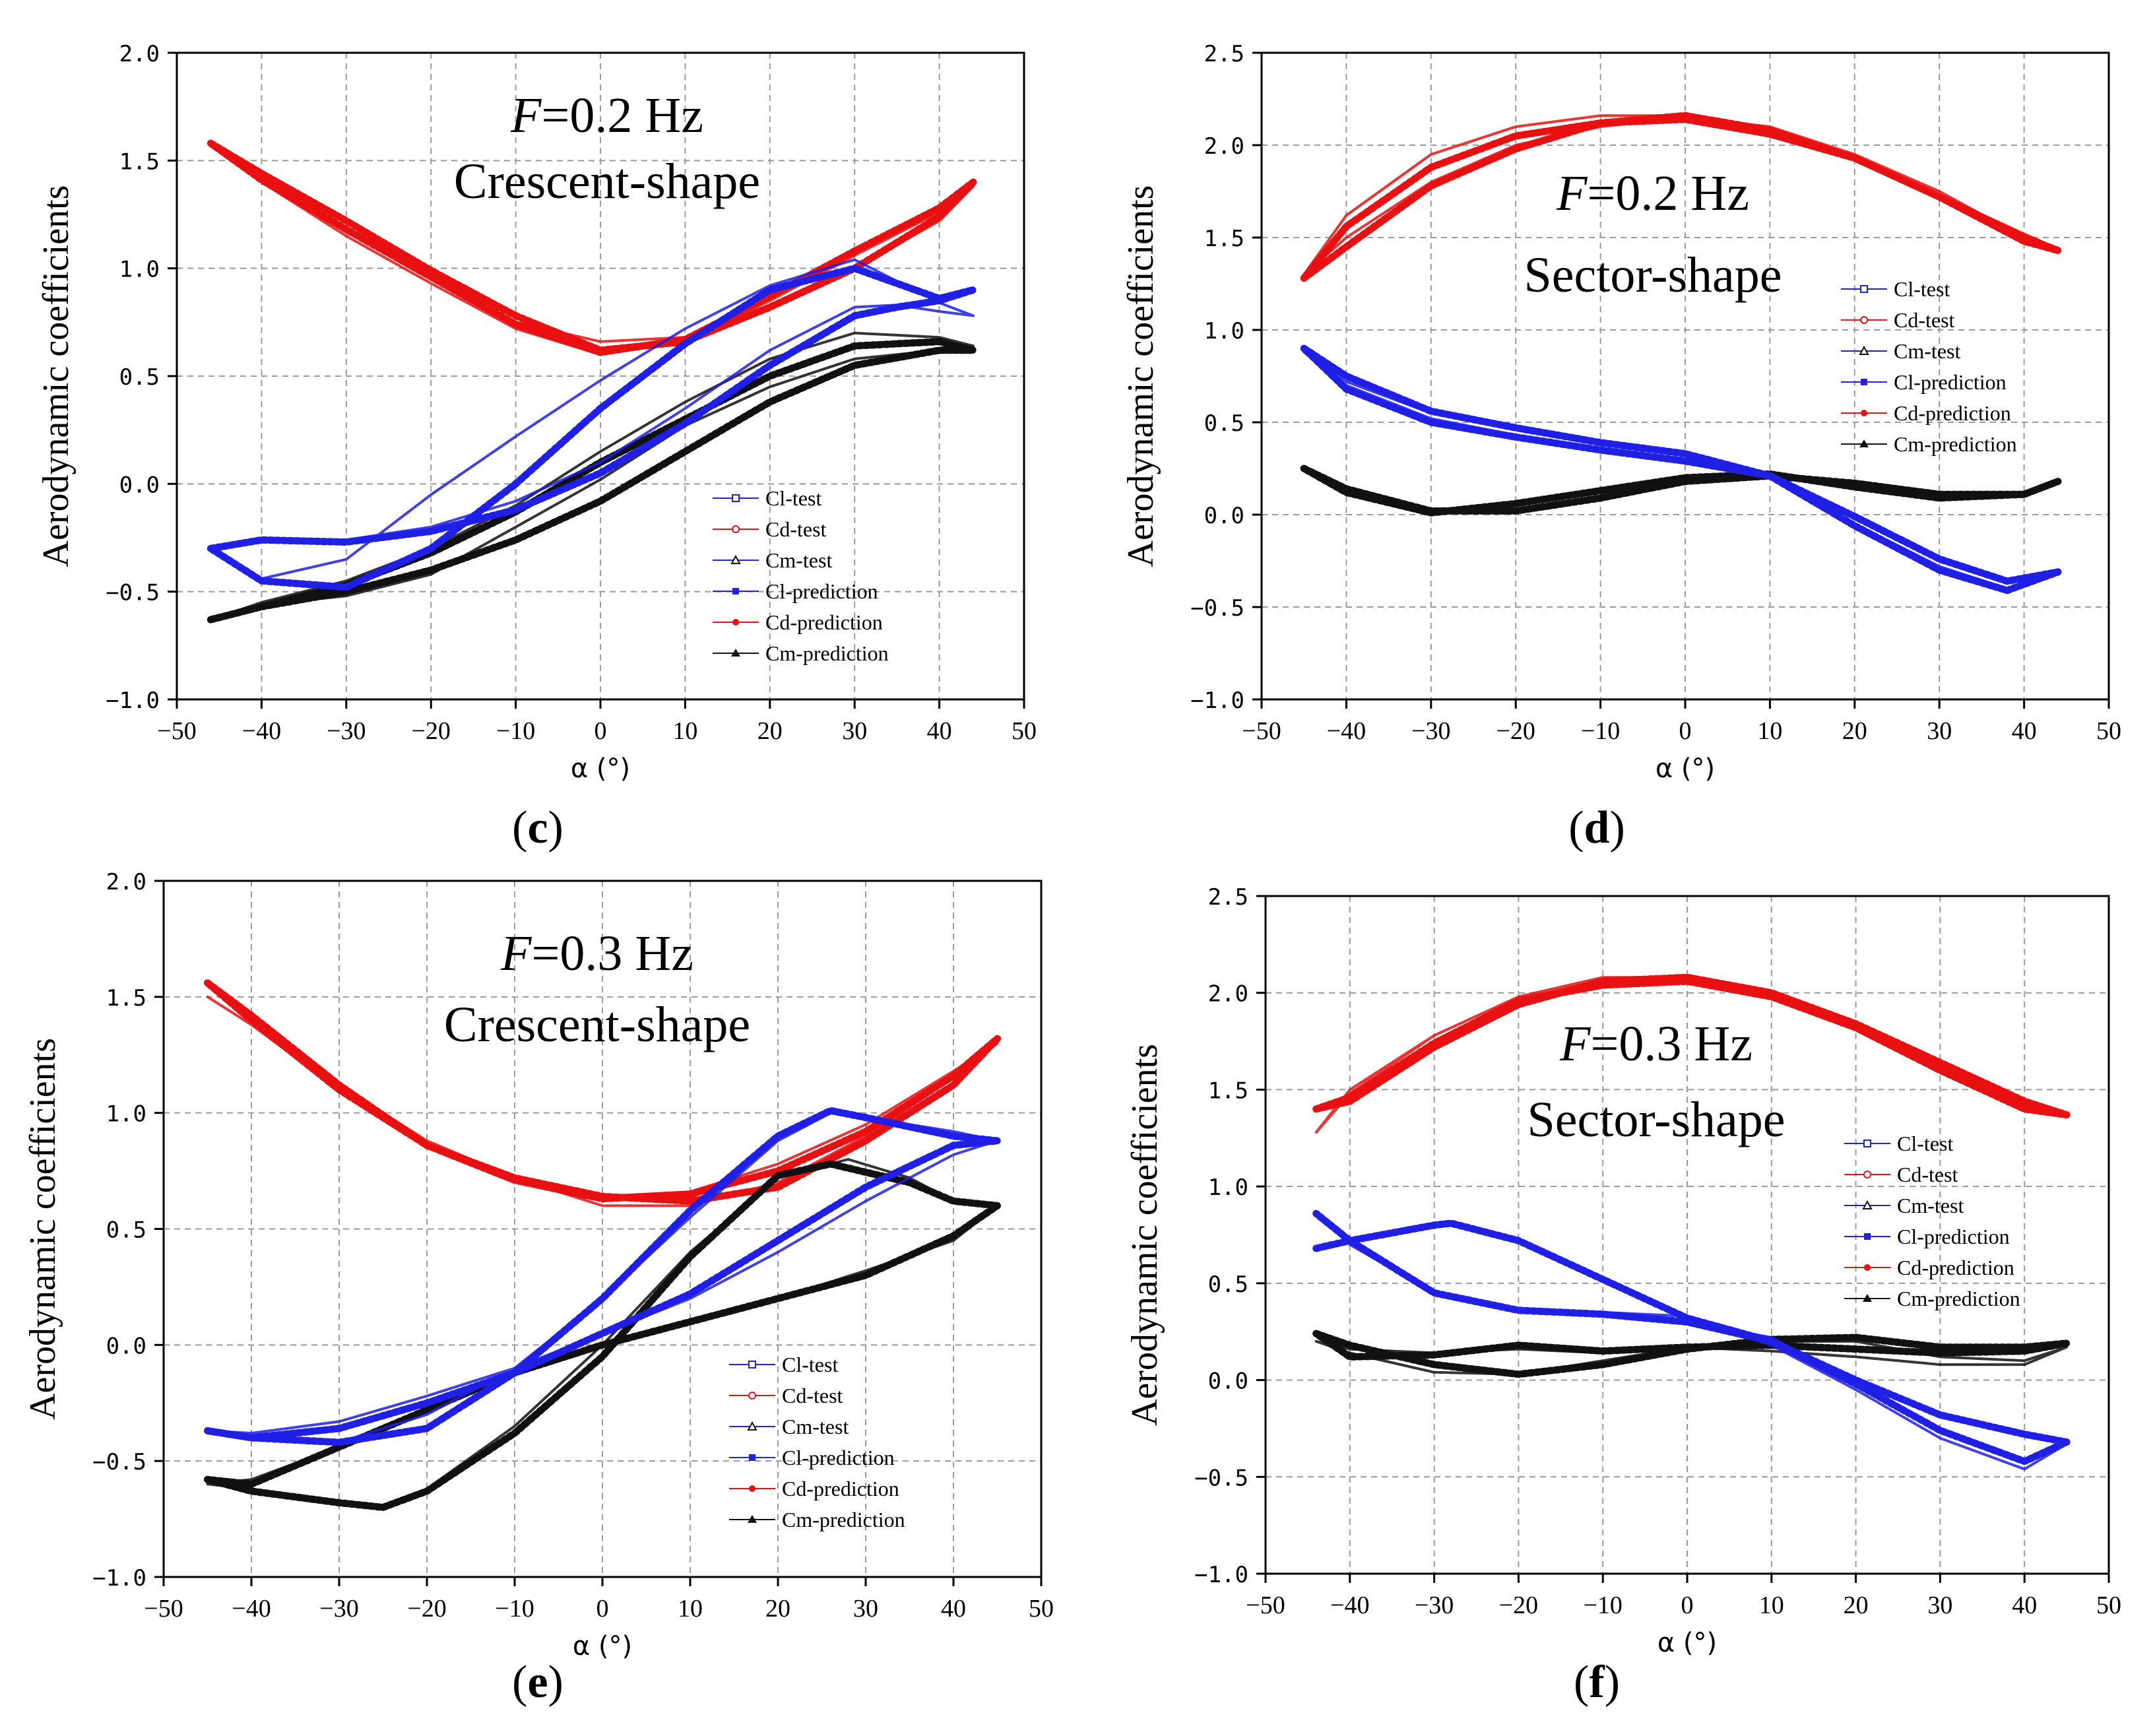 Image resolution: width=2155 pixels, height=1736 pixels. What do you see at coordinates (1691, 1341) in the screenshot?
I see `series-cl-test` at bounding box center [1691, 1341].